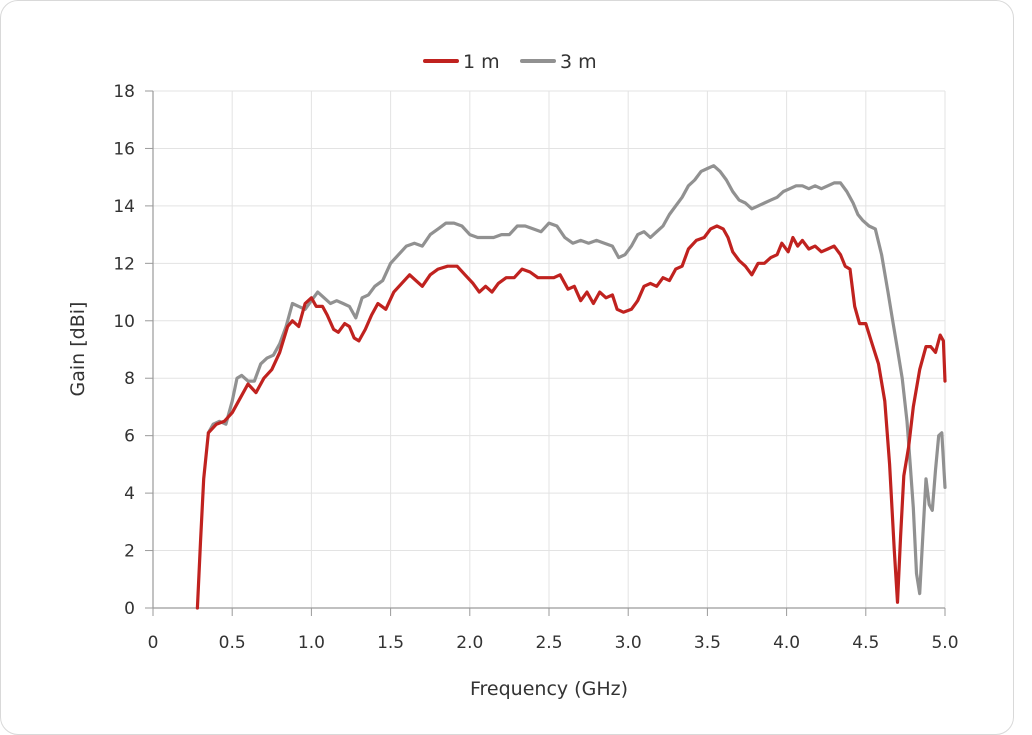 The image size is (1032, 735). I want to click on y-axis-label: Gain [dBi], so click(78, 349).